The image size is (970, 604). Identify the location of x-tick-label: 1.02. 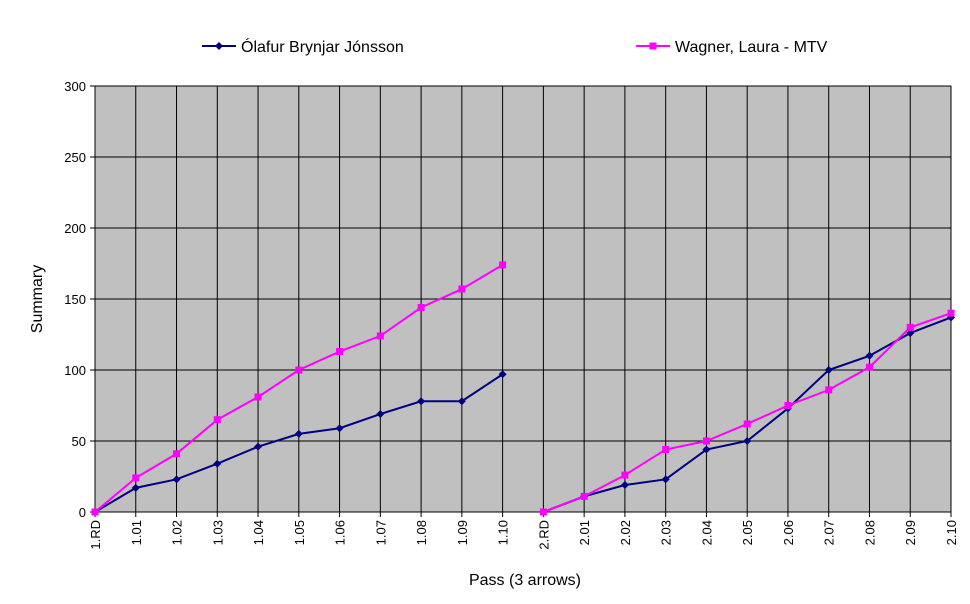
(177, 532).